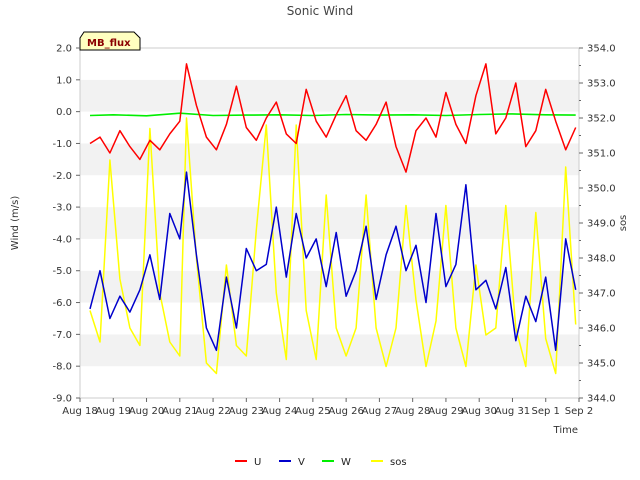  I want to click on legend-label-u: U, so click(257, 462).